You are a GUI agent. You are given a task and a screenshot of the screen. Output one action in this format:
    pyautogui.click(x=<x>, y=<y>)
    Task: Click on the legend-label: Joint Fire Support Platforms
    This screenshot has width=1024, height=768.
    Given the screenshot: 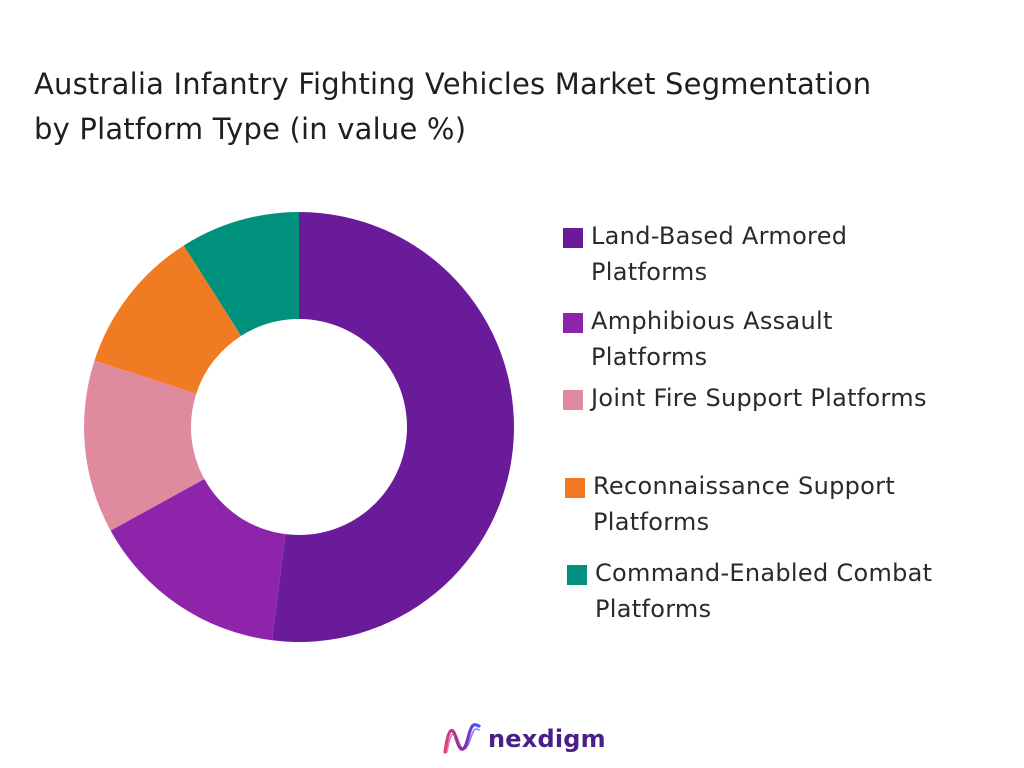 What is the action you would take?
    pyautogui.click(x=796, y=398)
    